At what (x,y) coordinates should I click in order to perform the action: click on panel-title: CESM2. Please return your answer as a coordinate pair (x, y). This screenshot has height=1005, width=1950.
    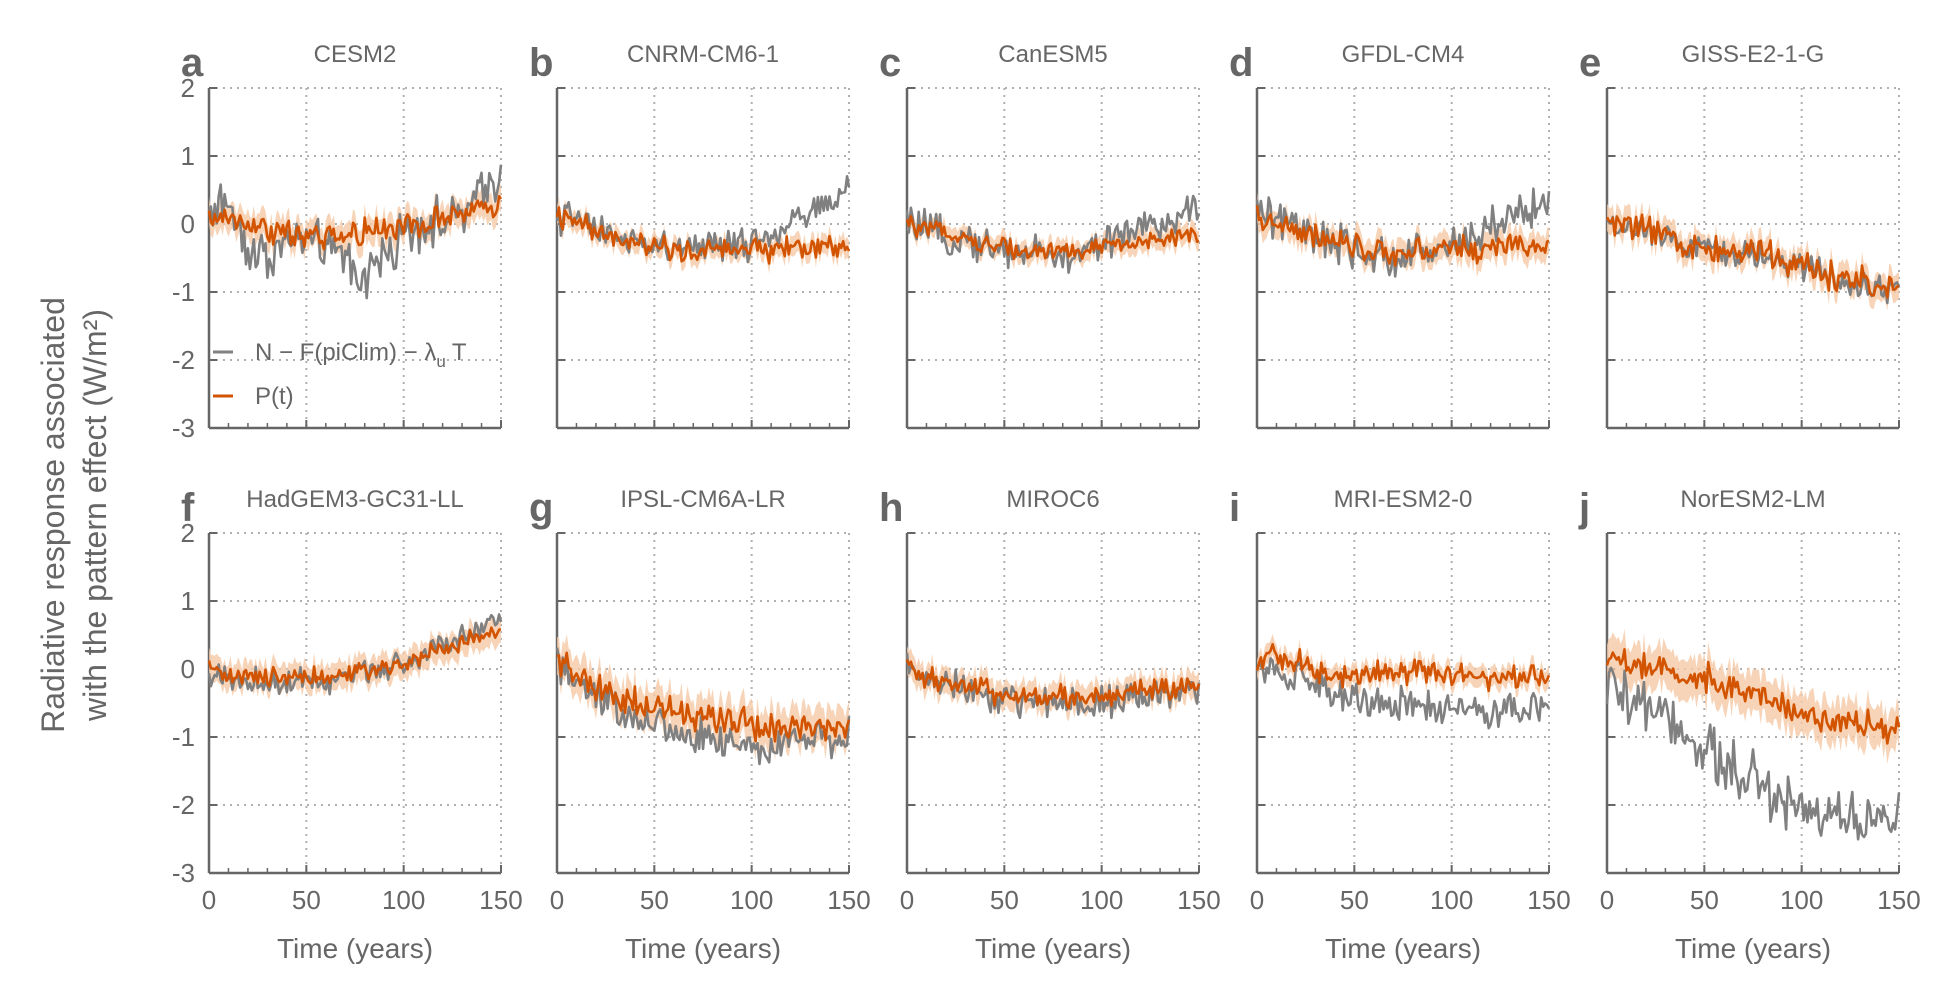
    Looking at the image, I should click on (355, 54).